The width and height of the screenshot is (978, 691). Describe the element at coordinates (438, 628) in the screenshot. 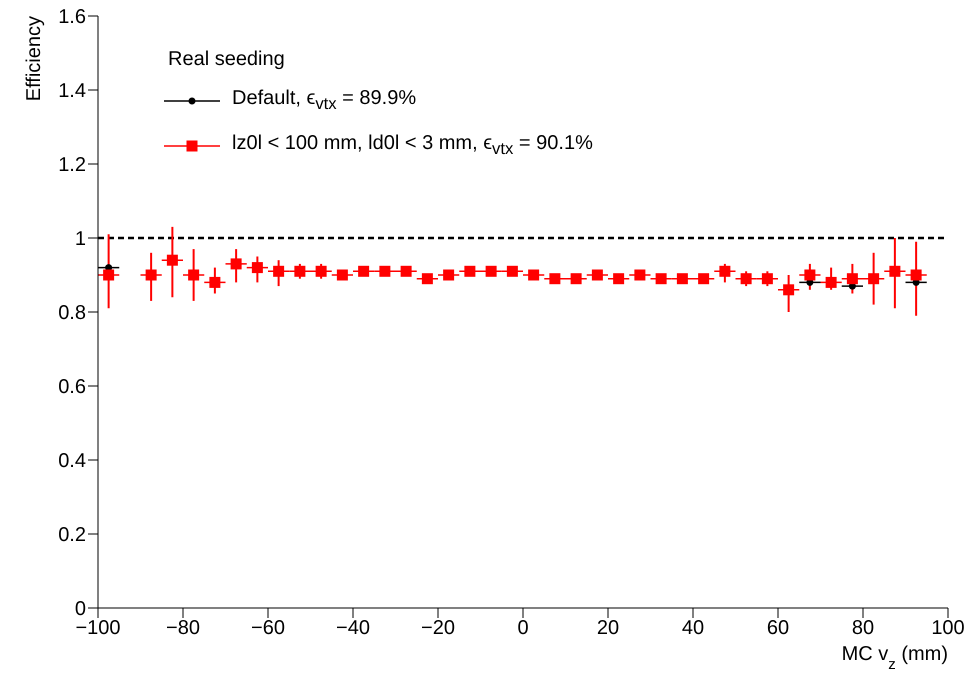

I see `x-tick-label: −20` at that location.